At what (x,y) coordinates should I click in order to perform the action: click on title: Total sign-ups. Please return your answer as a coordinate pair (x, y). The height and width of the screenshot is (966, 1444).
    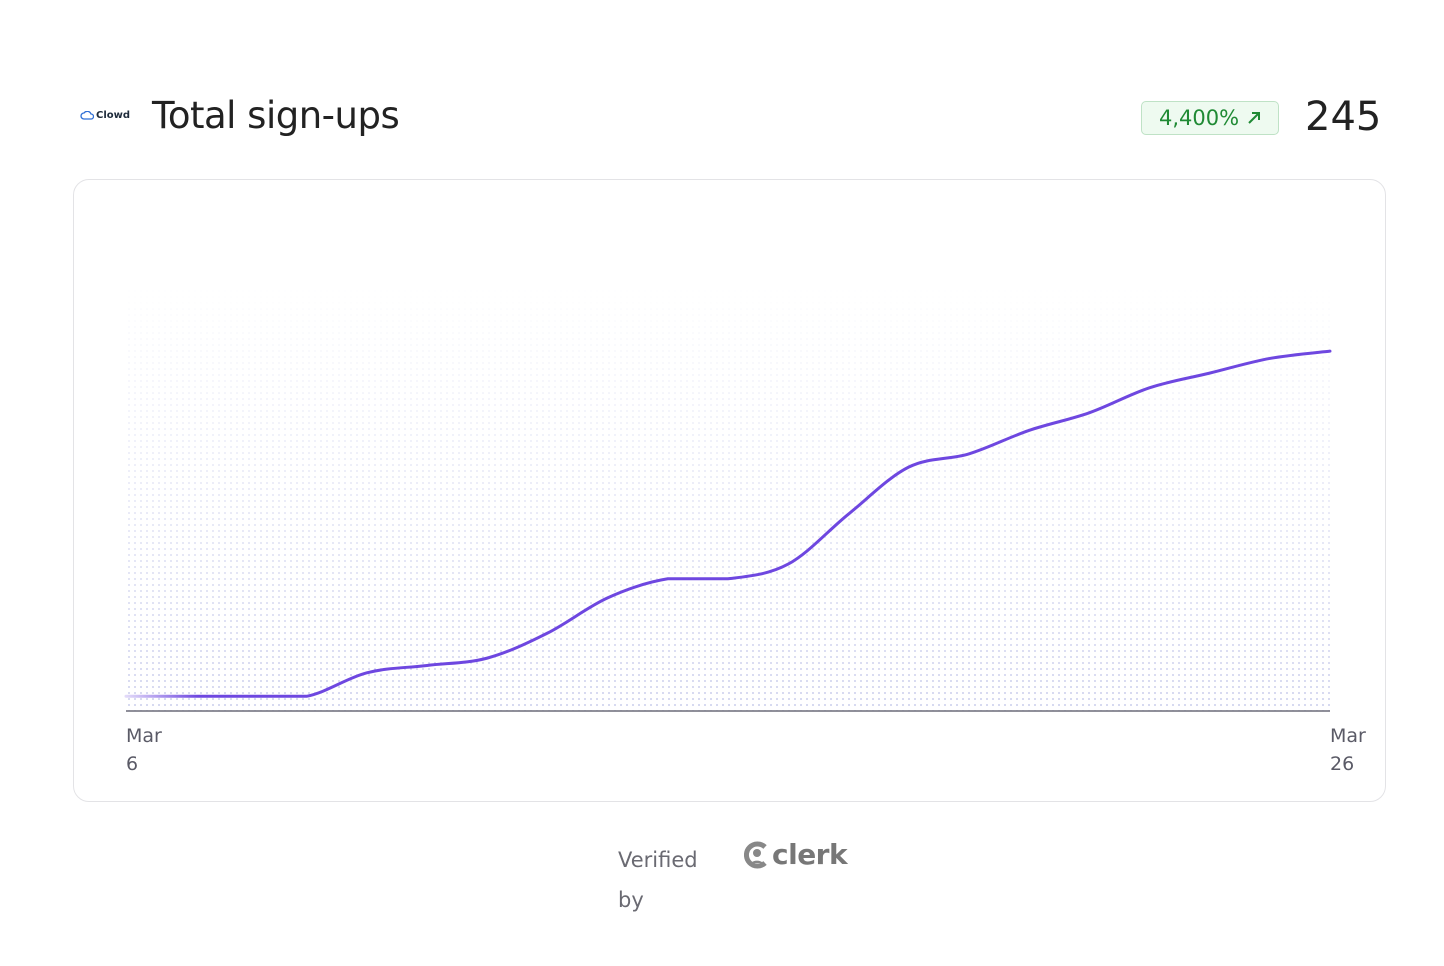
    Looking at the image, I should click on (276, 115).